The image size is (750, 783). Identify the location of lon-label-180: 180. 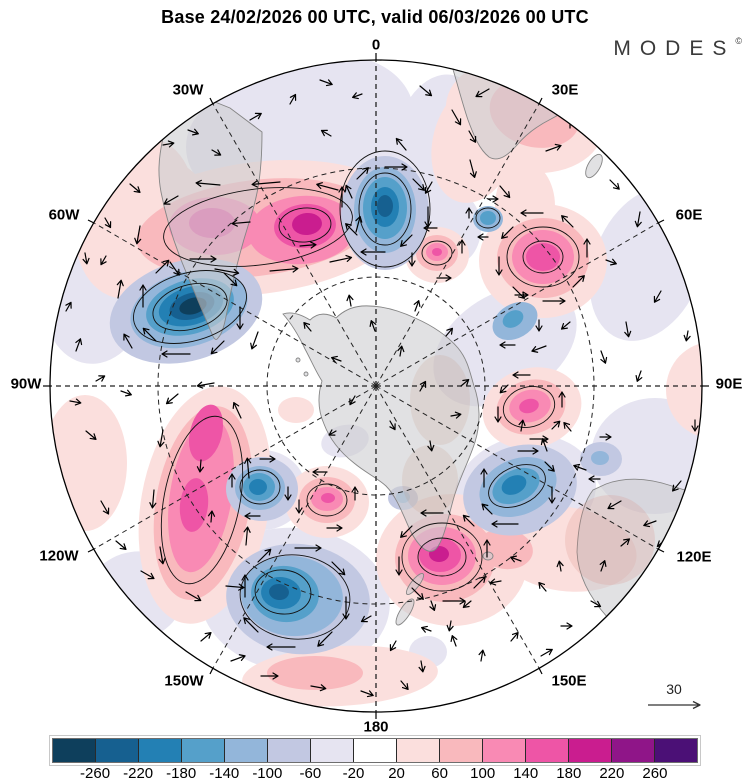
(376, 727).